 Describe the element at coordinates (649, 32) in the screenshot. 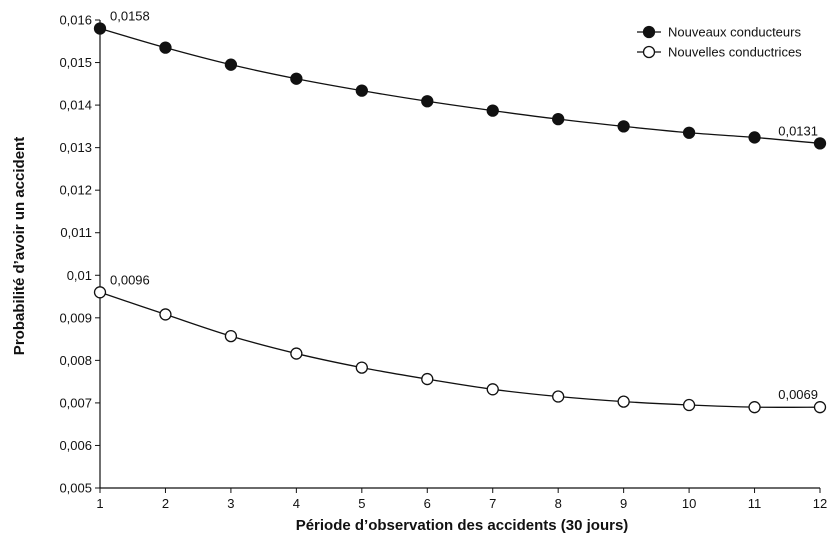

I see `legend-marker-filled-circle` at that location.